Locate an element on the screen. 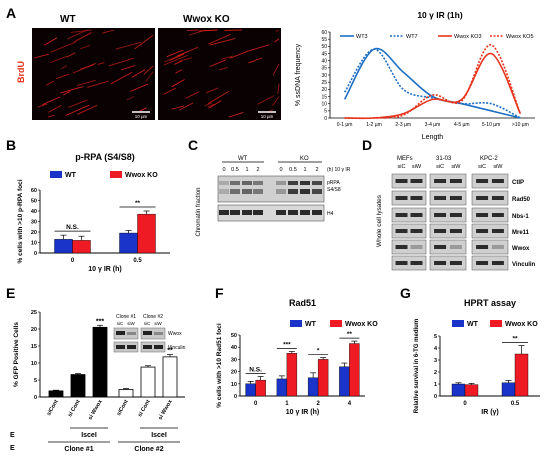 This screenshot has width=550, height=456. inset-band-wwox-c2-siw is located at coordinates (158, 333).